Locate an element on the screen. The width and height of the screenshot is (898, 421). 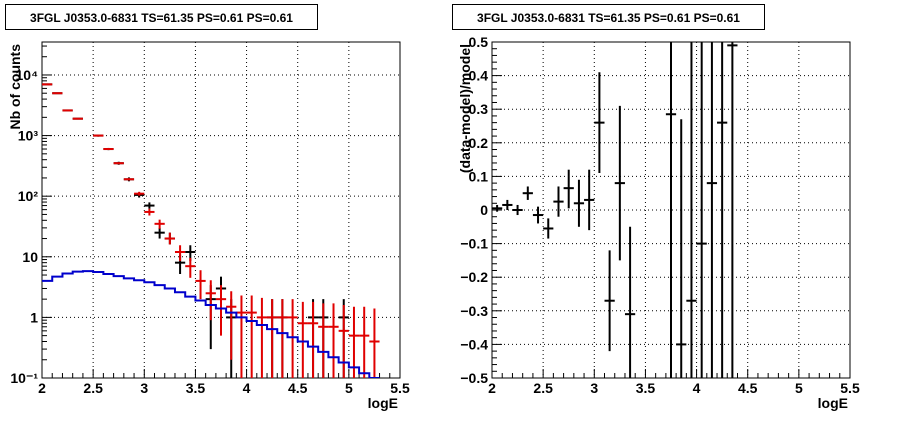
y-tick-label: −0.4 is located at coordinates (474, 344).